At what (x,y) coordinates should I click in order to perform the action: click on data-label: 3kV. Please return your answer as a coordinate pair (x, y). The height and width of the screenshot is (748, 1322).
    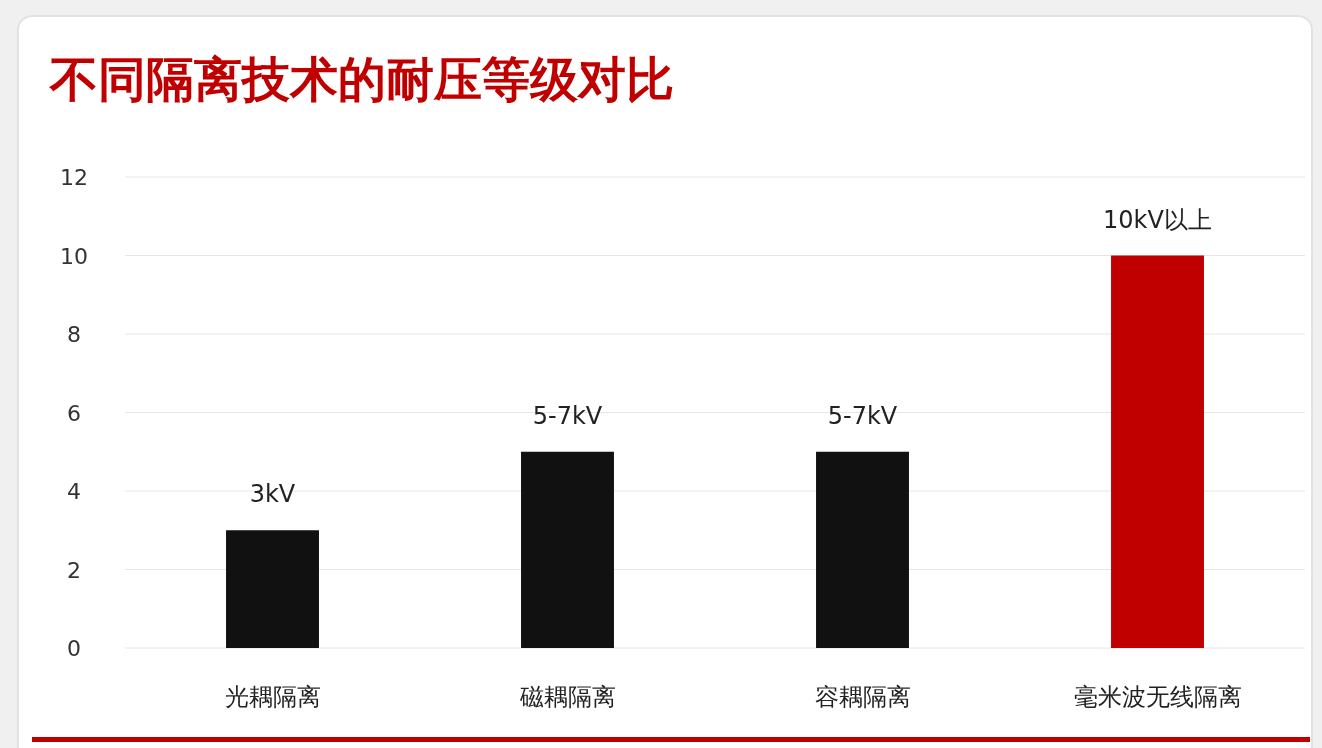
    Looking at the image, I should click on (272, 494).